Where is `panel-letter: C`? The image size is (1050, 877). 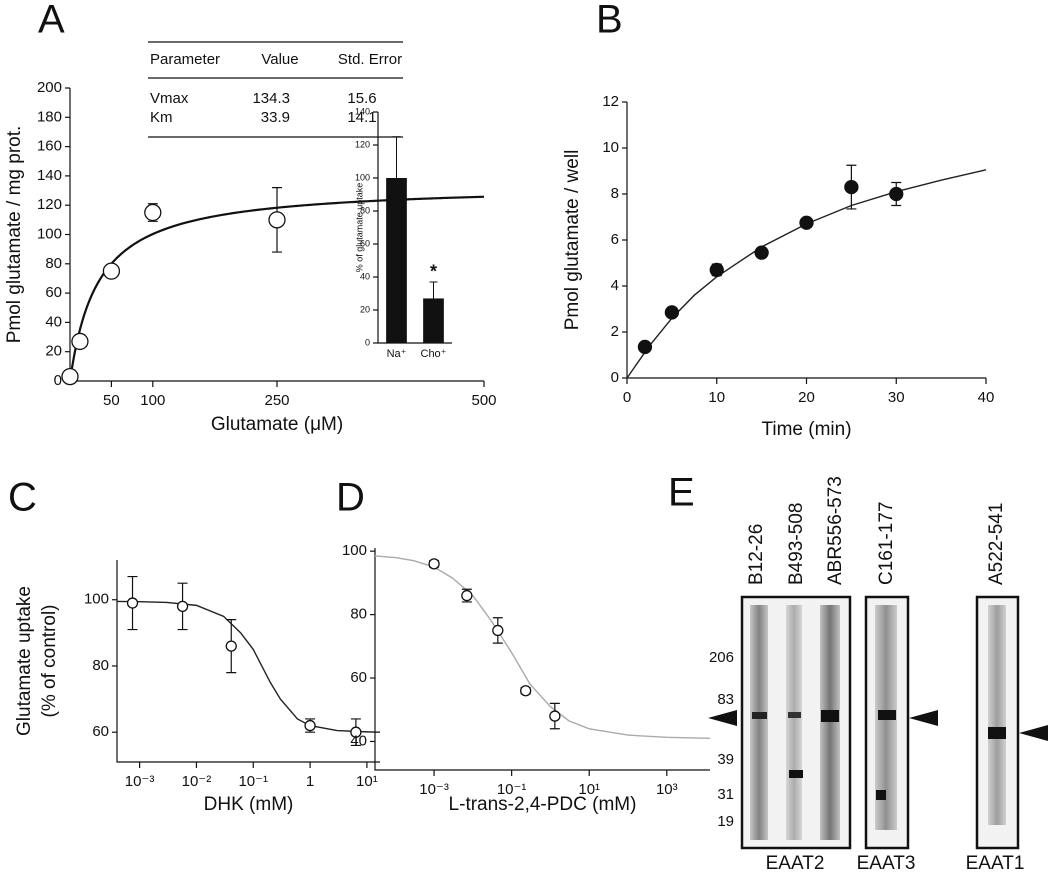
panel-letter: C is located at coordinates (22, 498).